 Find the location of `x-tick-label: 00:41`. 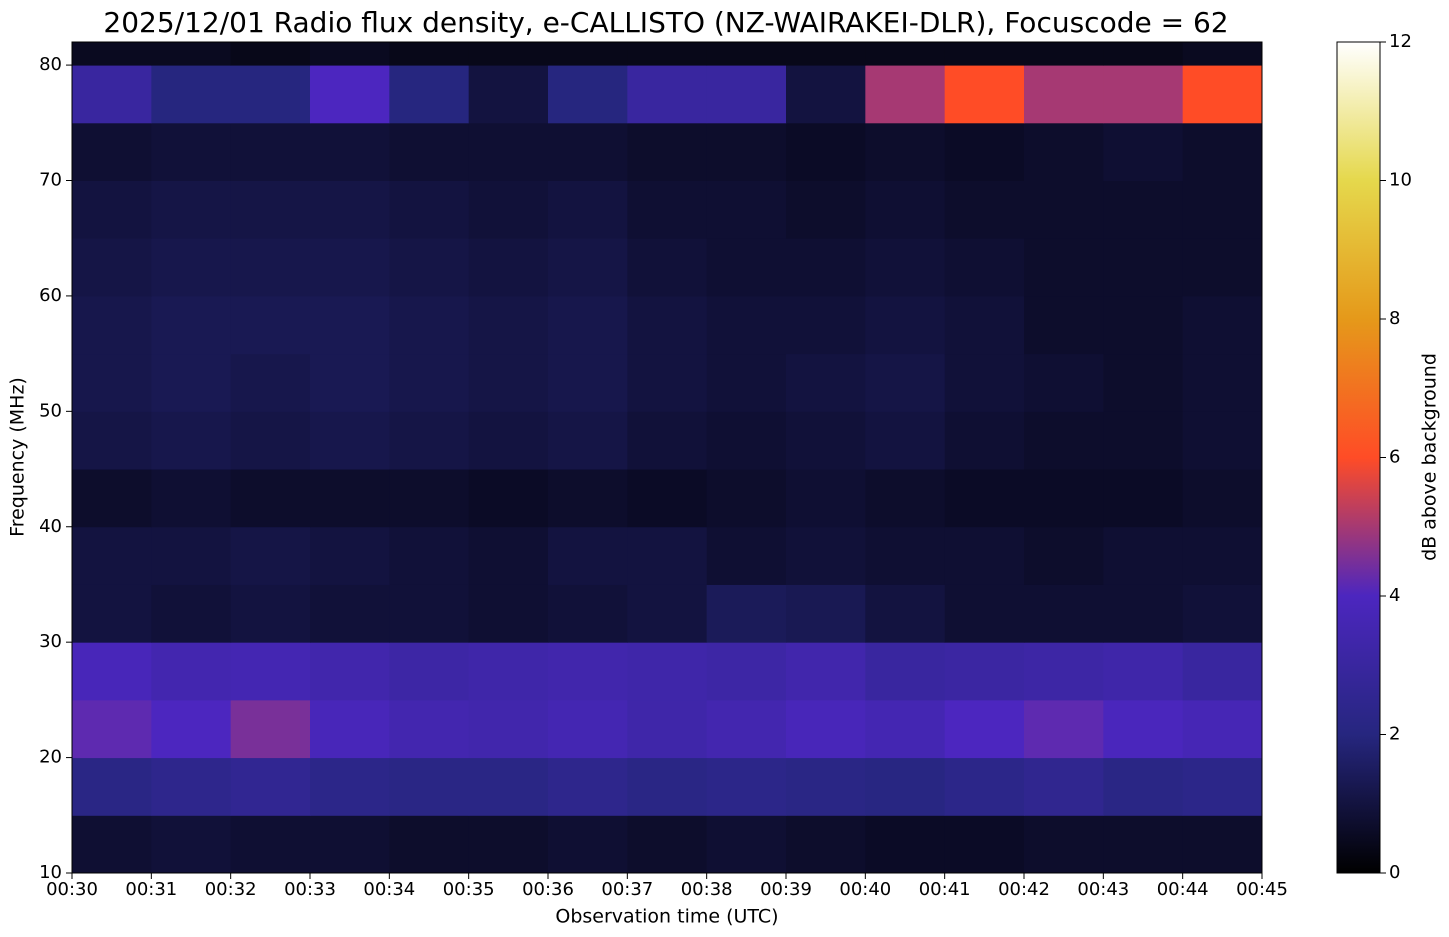

x-tick-label: 00:41 is located at coordinates (945, 889).